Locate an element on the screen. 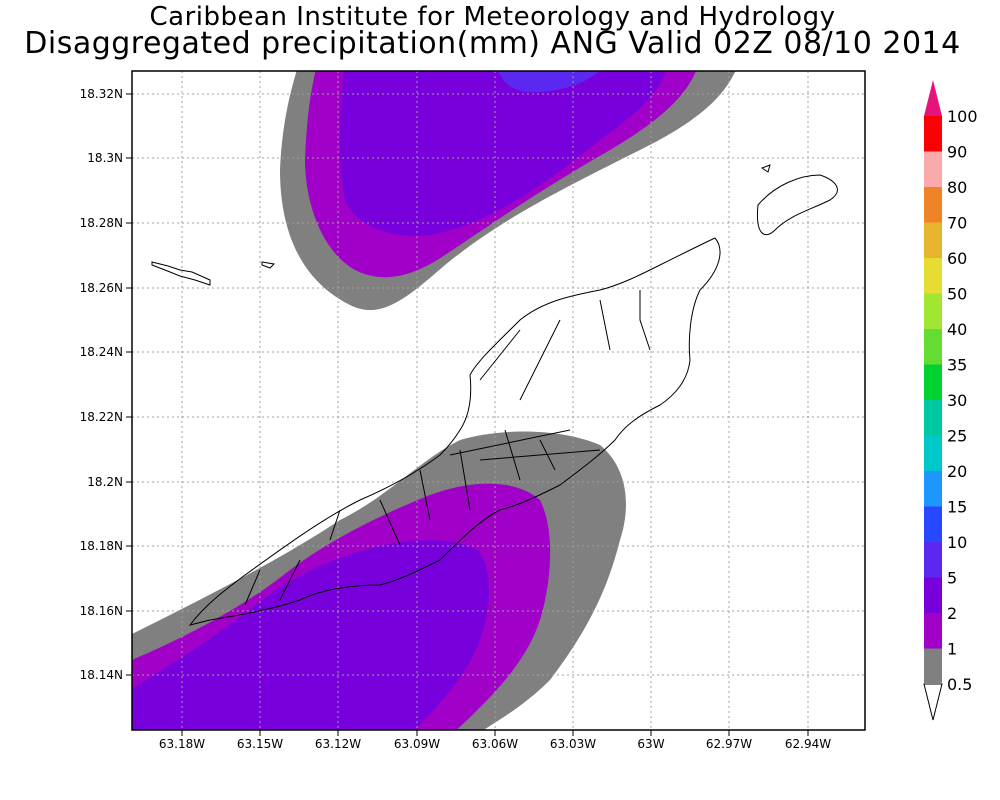 The image size is (1000, 800). tiny-cay is located at coordinates (765, 168).